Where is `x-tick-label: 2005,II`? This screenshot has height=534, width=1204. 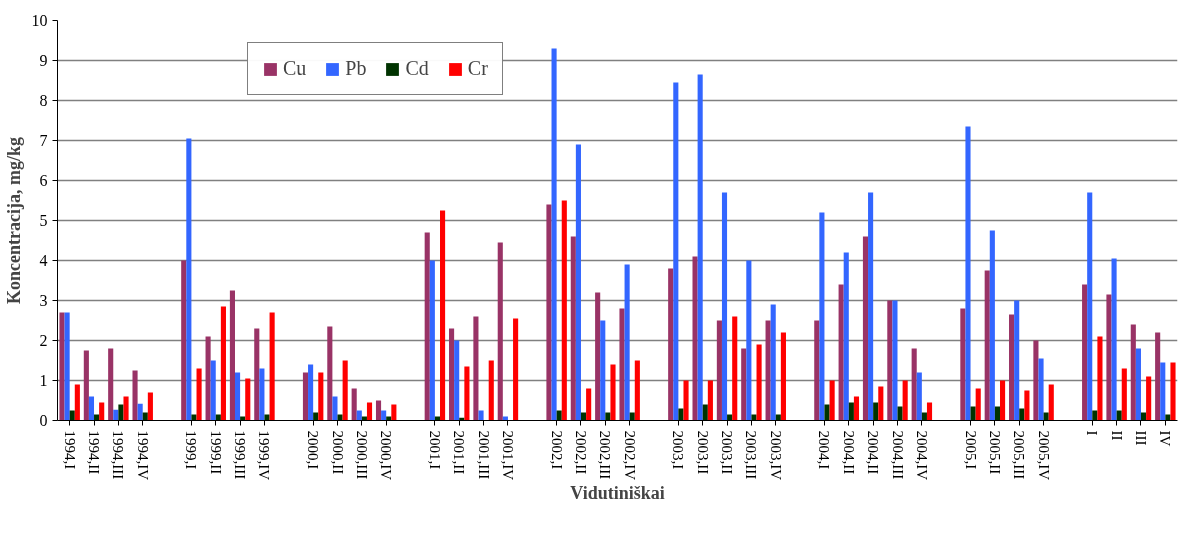 x-tick-label: 2005,II is located at coordinates (994, 452).